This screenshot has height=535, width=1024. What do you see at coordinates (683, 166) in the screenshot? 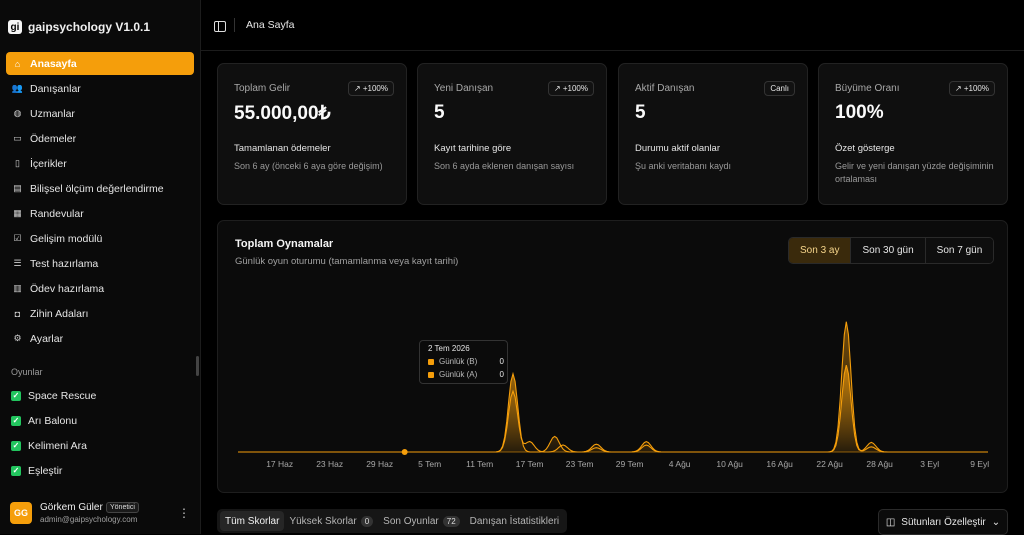
I see `stat-subtext: Şu anki veritabanı kaydı` at bounding box center [683, 166].